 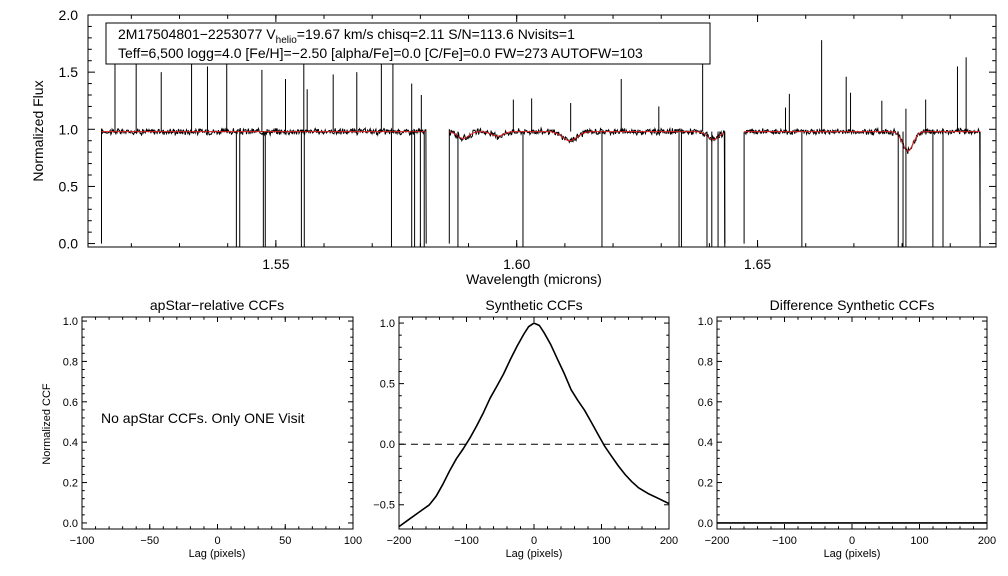 What do you see at coordinates (275, 264) in the screenshot?
I see `x-tick-label: 1.55` at bounding box center [275, 264].